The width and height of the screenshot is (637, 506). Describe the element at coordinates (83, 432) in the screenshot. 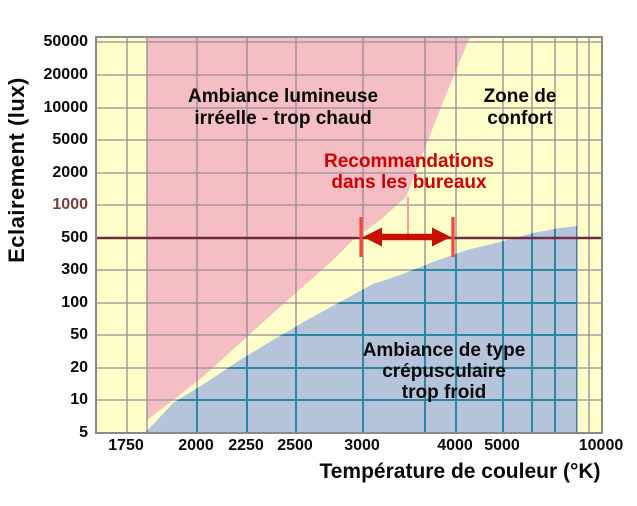

I see `y-tick-label: 5` at that location.